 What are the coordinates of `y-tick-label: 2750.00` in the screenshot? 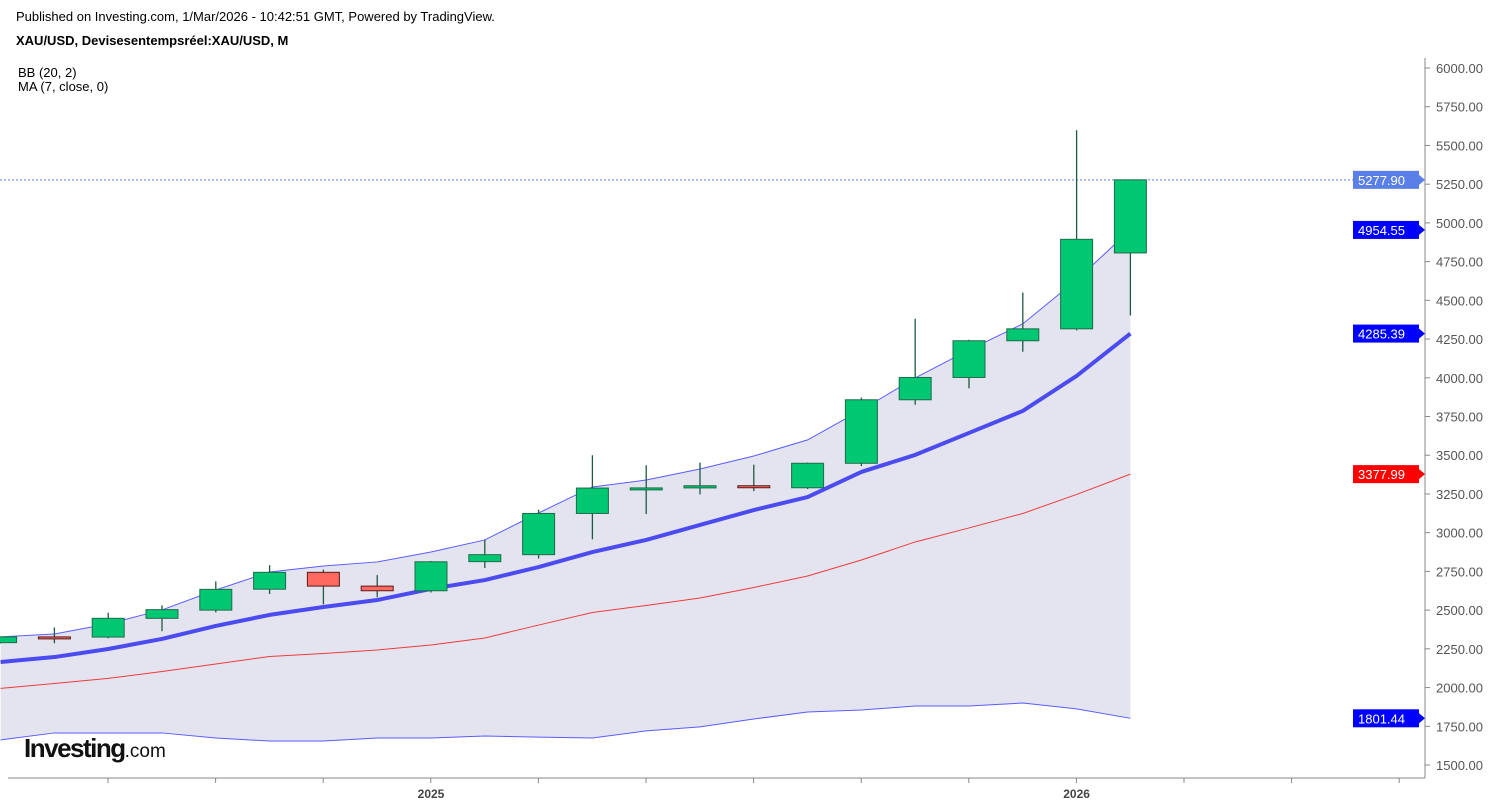 It's located at (1459, 571).